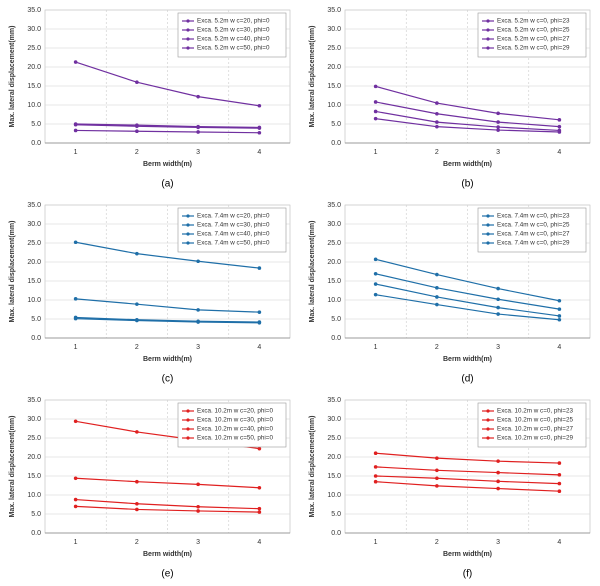 The height and width of the screenshot is (586, 600). What do you see at coordinates (533, 243) in the screenshot?
I see `legend-label: Exca. 7.4m w c=0, phi=29` at bounding box center [533, 243].